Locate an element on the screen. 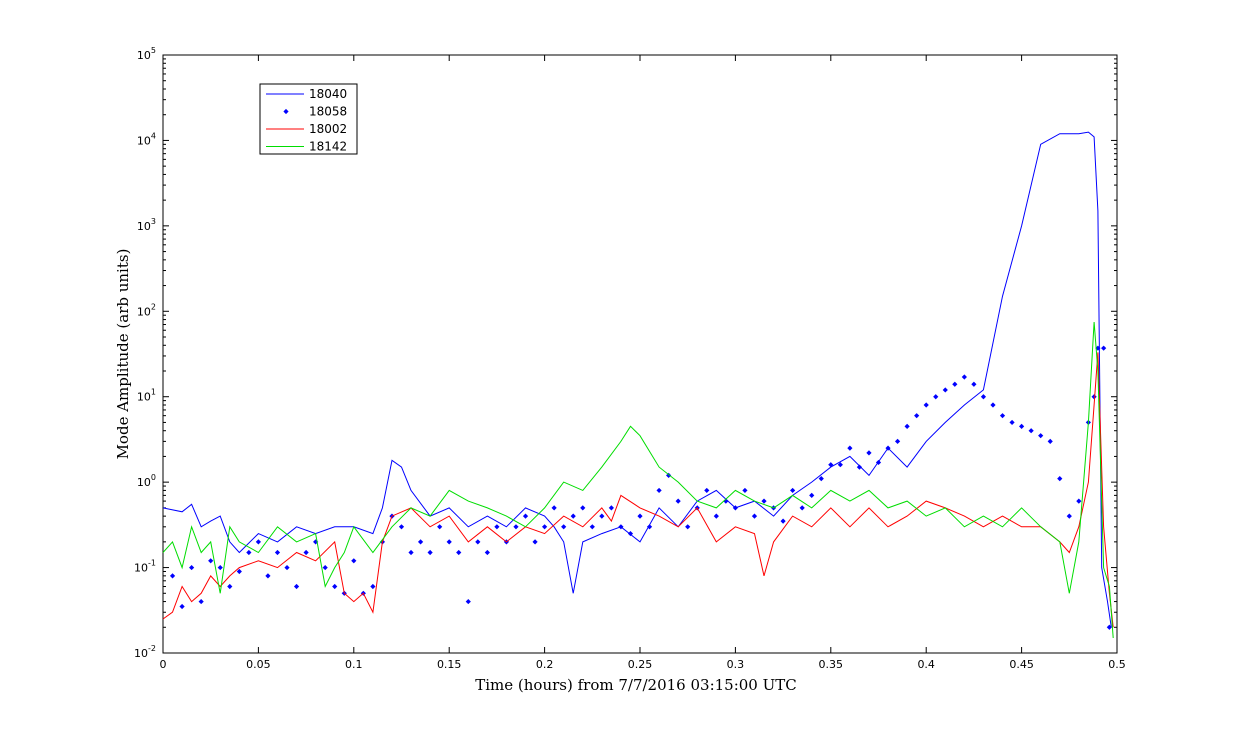 This screenshot has height=736, width=1235. x-tick-label: 0.05 is located at coordinates (258, 664).